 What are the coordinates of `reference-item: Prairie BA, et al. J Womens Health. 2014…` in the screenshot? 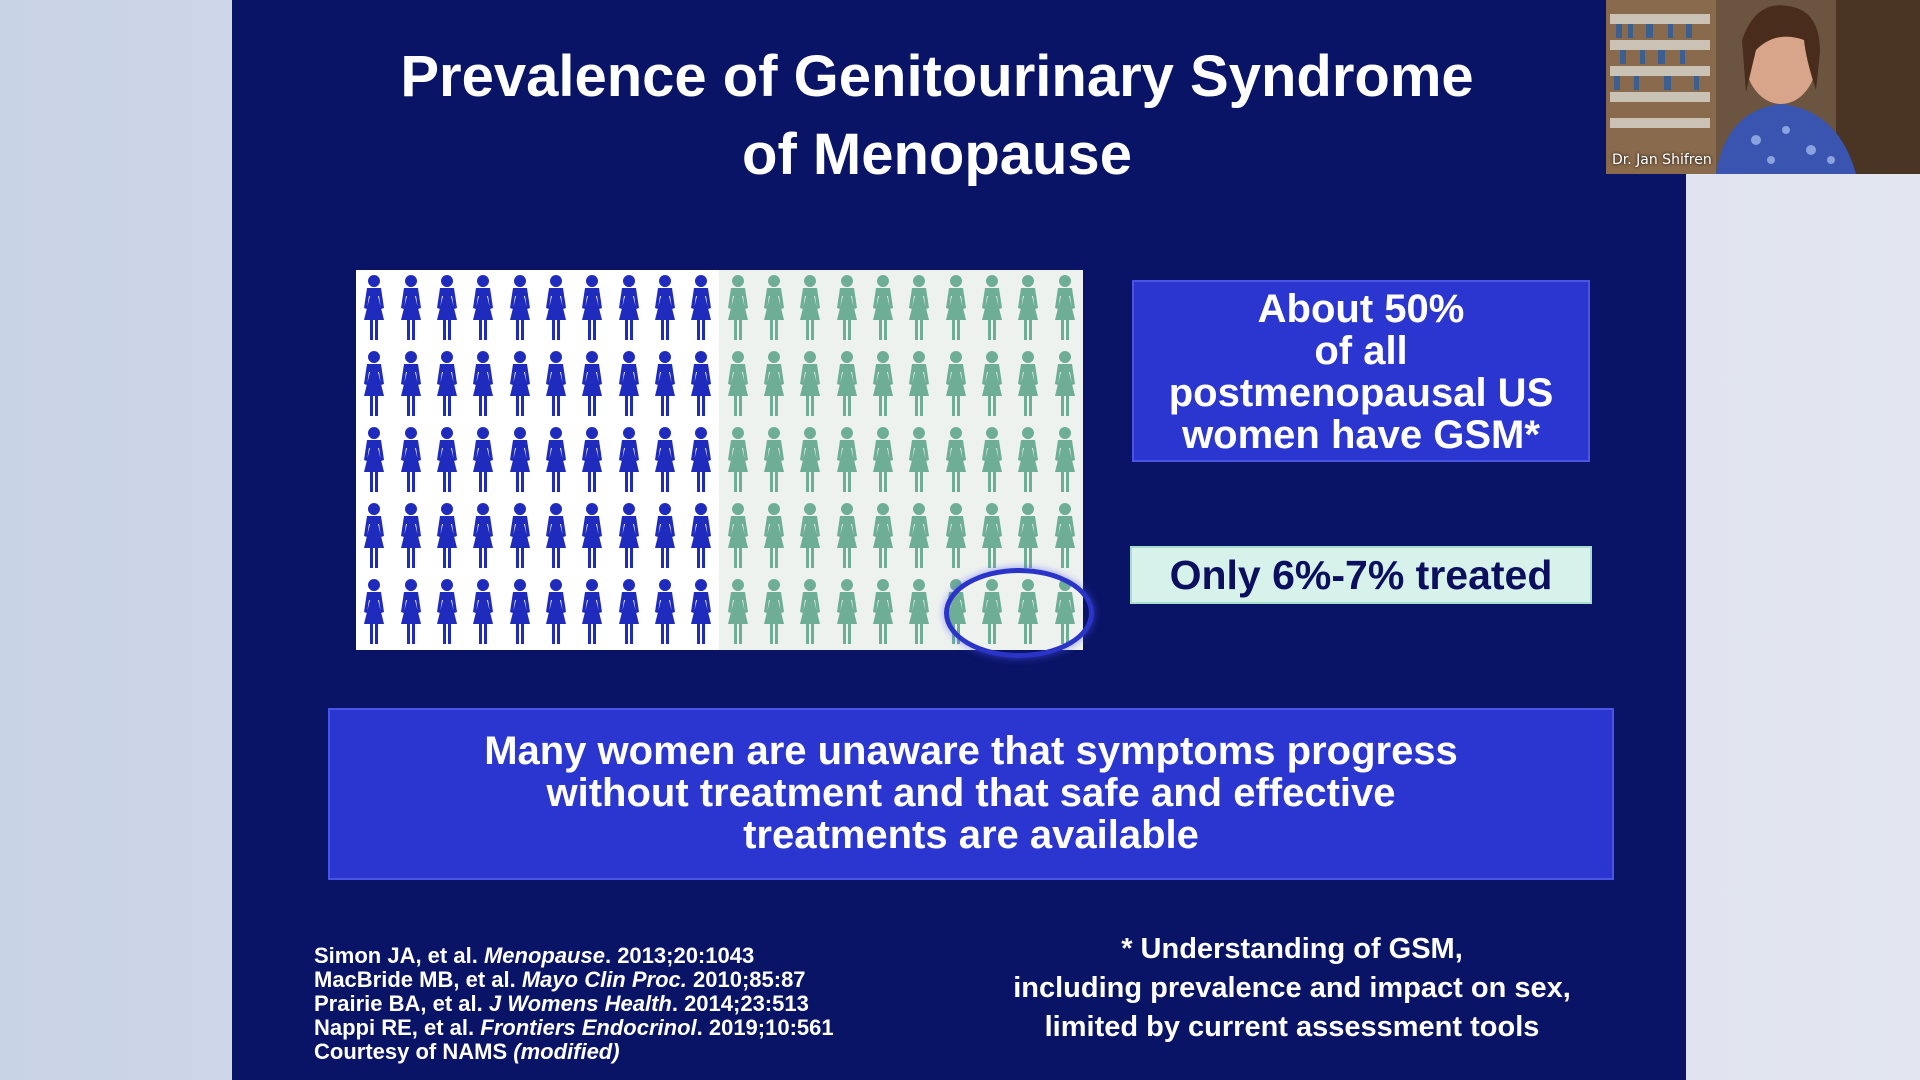 It's located at (561, 1003).